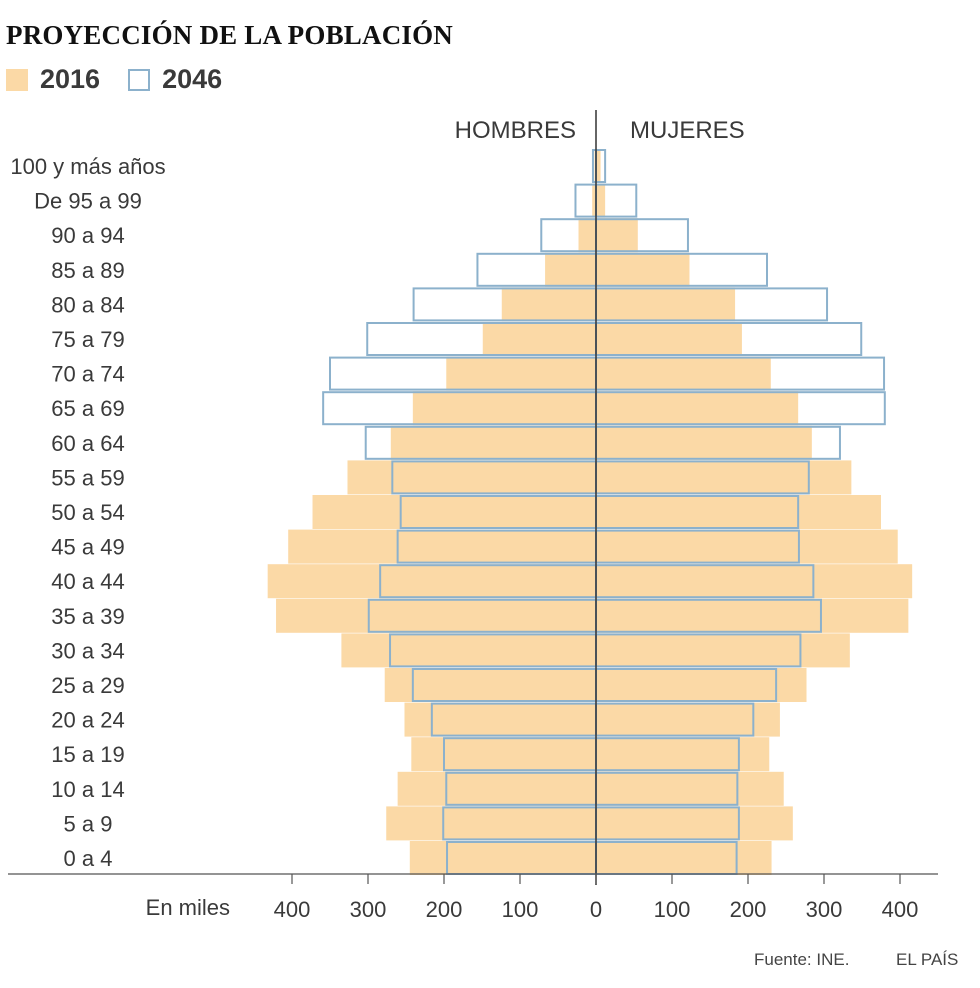 This screenshot has height=988, width=980. Describe the element at coordinates (87, 166) in the screenshot. I see `category-label: 100 y más años` at that location.